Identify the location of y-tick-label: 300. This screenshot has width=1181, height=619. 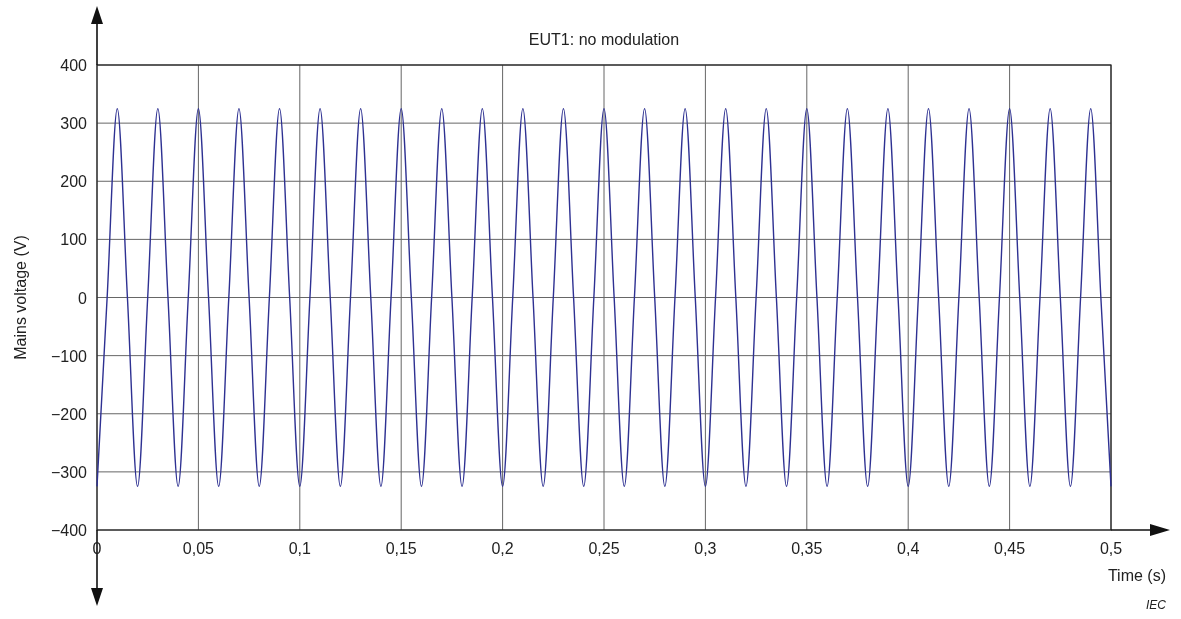
(74, 124).